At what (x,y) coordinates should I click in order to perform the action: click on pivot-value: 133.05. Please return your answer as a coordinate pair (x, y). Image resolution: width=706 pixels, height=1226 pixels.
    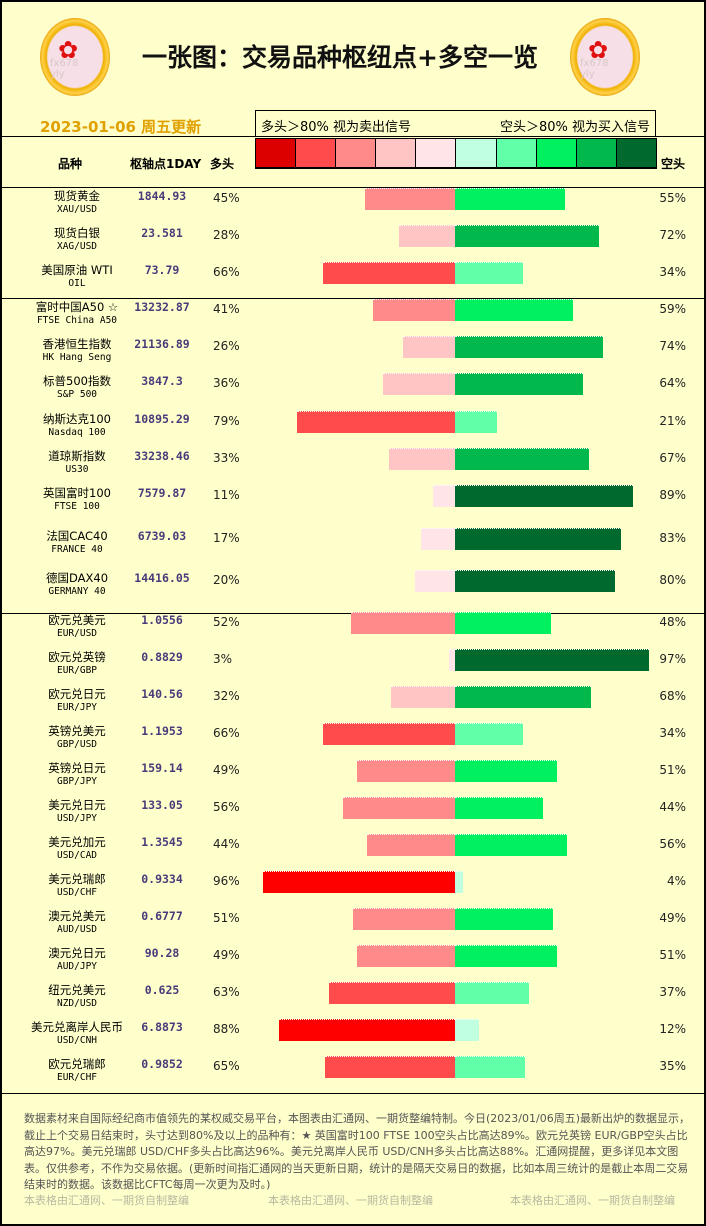
    Looking at the image, I should click on (162, 805).